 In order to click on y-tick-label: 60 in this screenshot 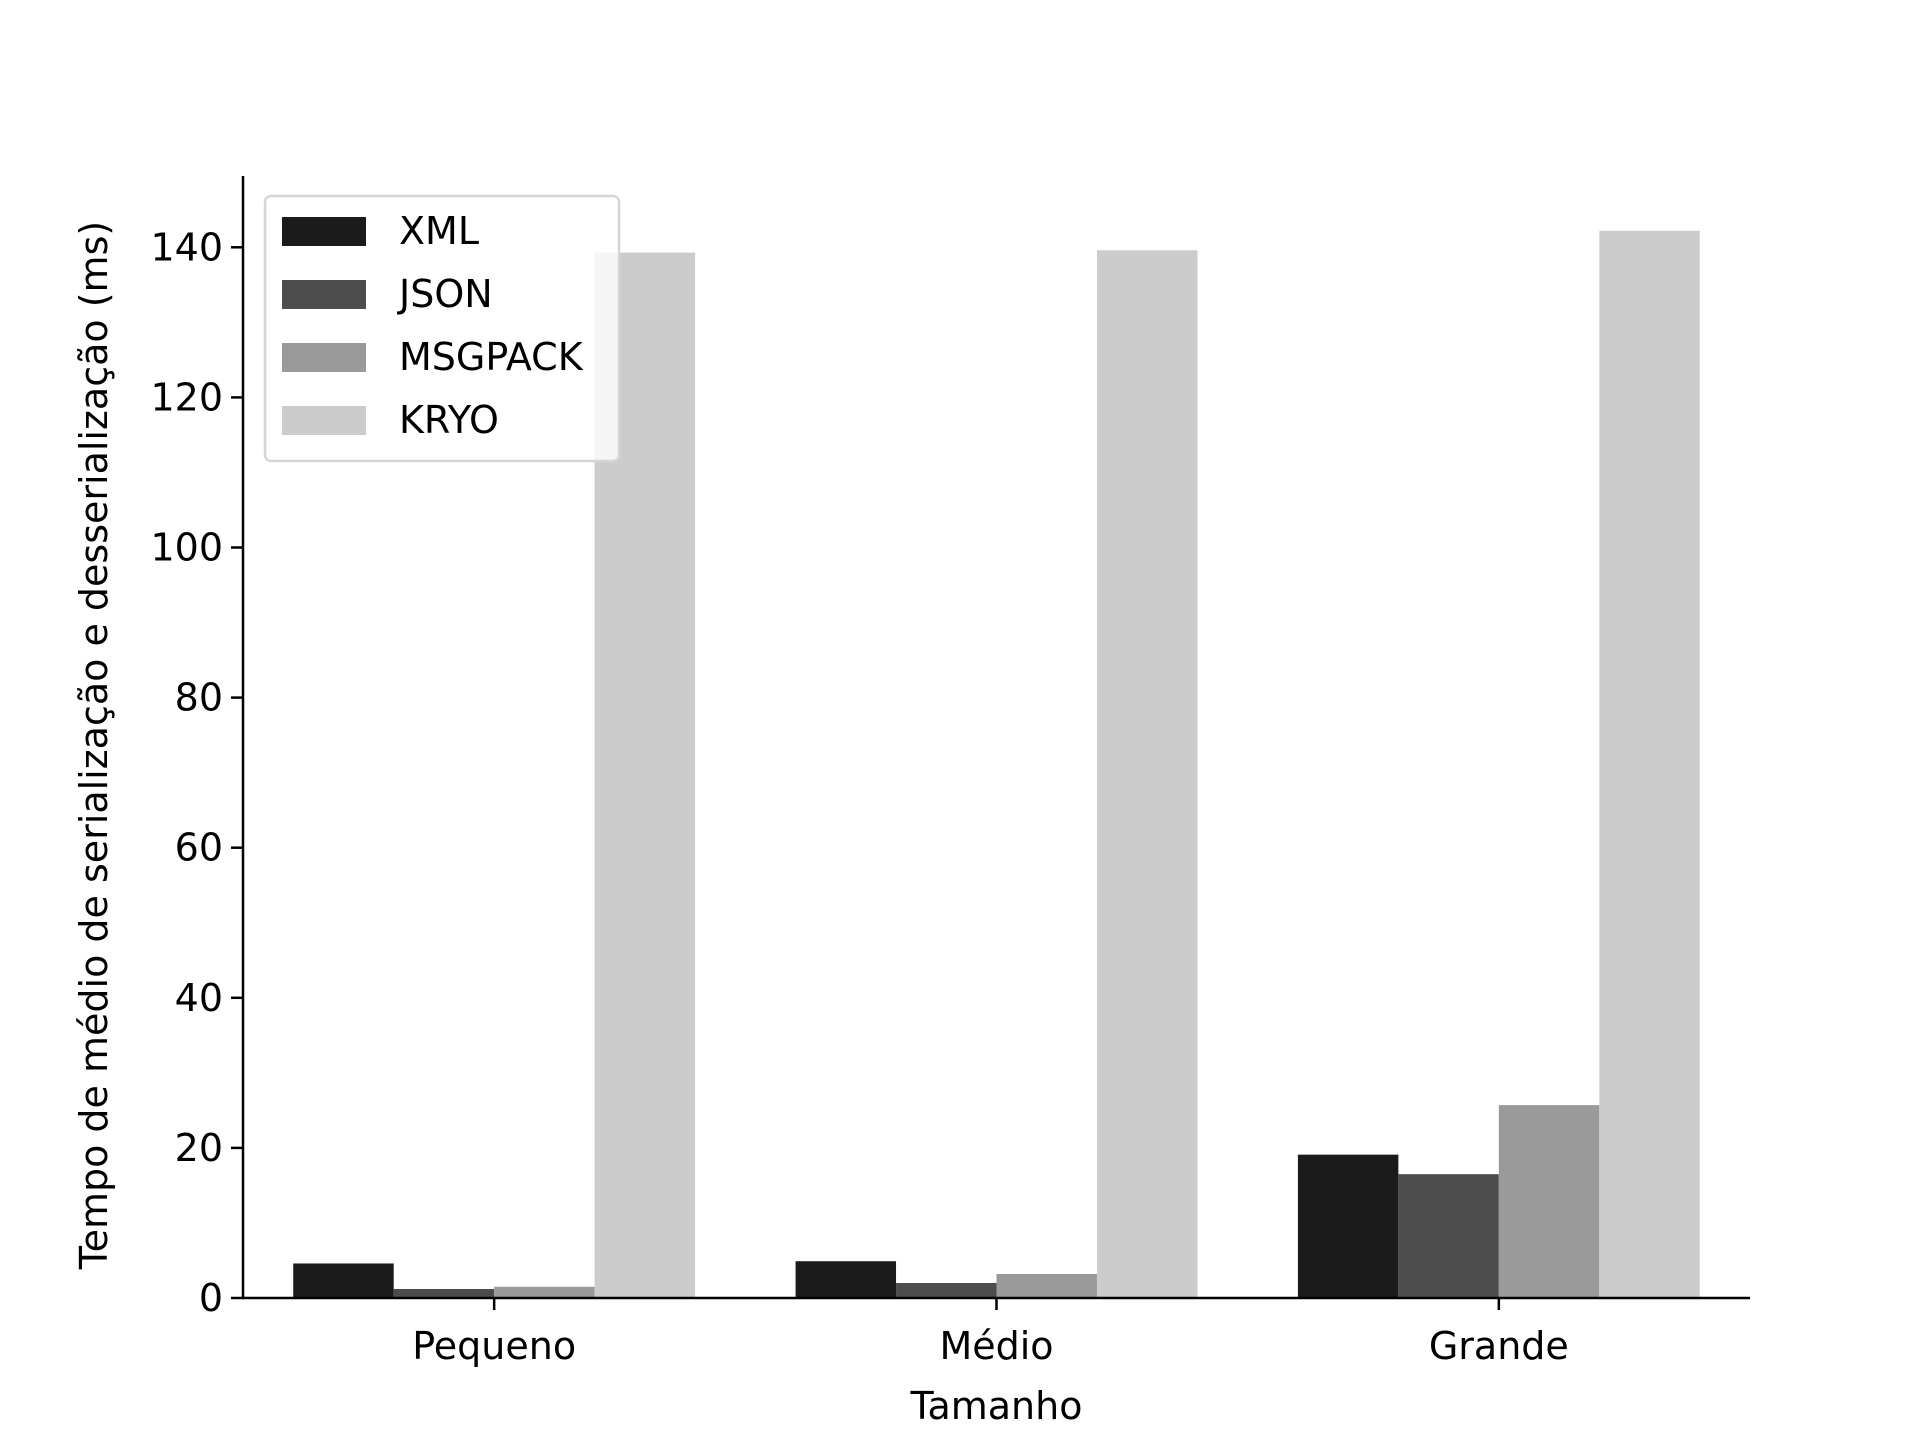, I will do `click(199, 848)`.